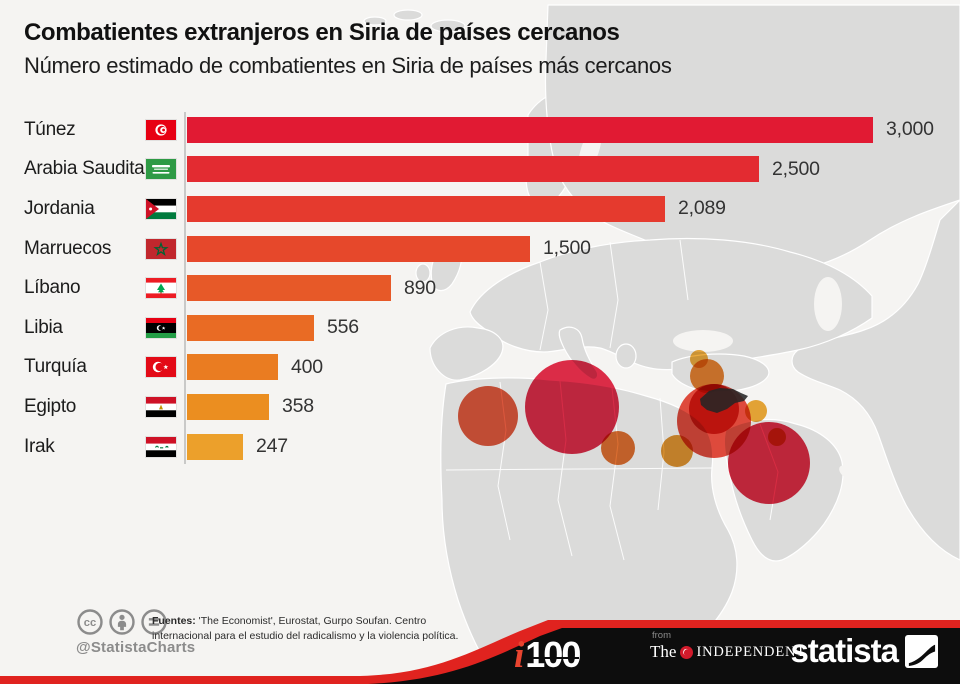 The height and width of the screenshot is (684, 960). Describe the element at coordinates (479, 368) in the screenshot. I see `bar-row: Turquía 400` at that location.